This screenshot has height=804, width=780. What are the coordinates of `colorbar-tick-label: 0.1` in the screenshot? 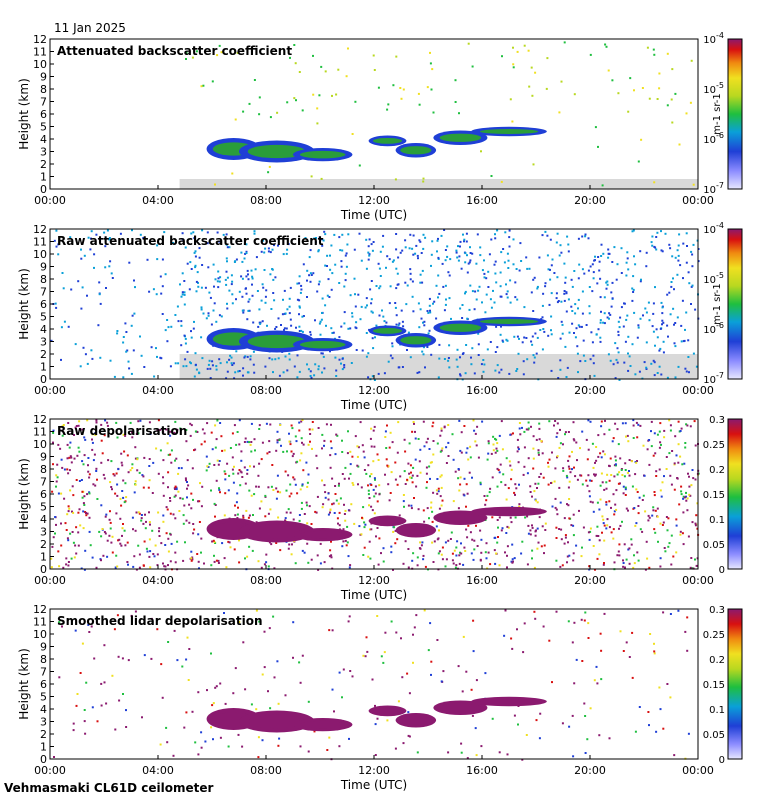 It's located at (717, 710).